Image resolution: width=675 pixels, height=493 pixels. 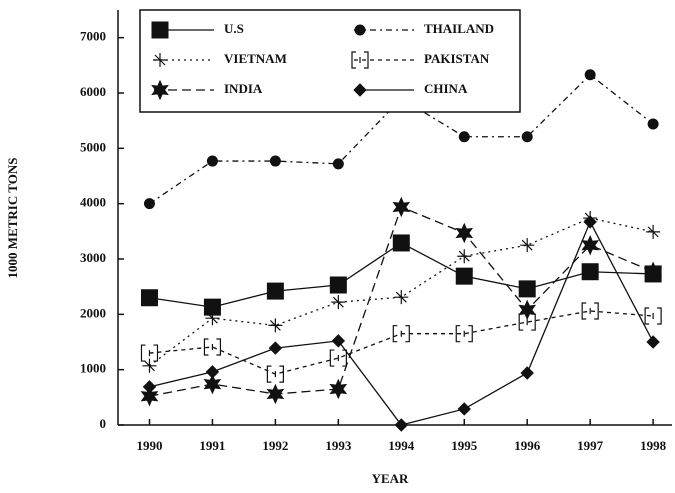 I want to click on x-tick-label: 1994, so click(x=401, y=445).